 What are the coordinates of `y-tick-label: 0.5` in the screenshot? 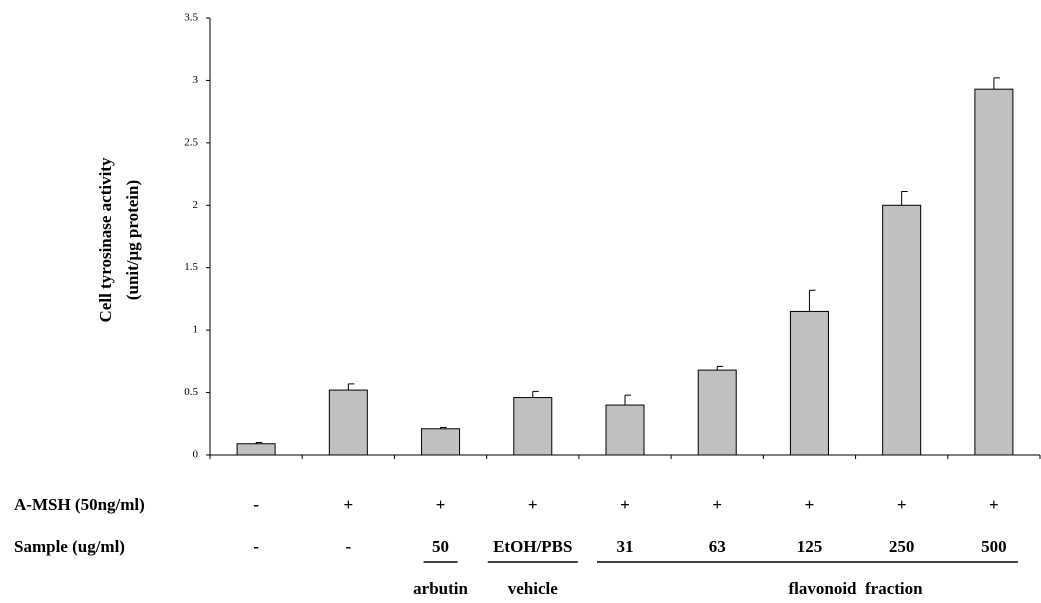 It's located at (191, 392).